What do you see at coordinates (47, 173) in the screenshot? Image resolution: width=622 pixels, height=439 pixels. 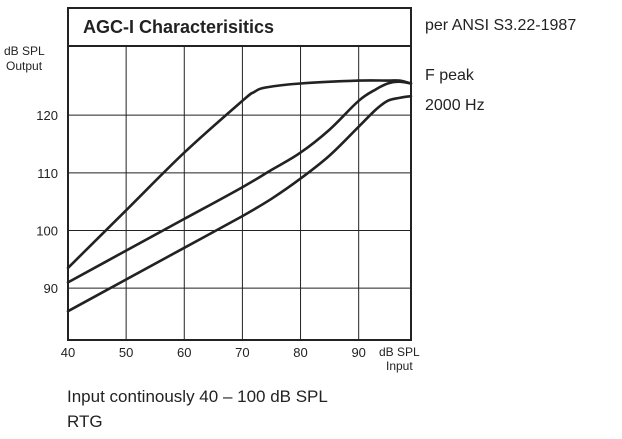 I see `y-tick-label: 110` at bounding box center [47, 173].